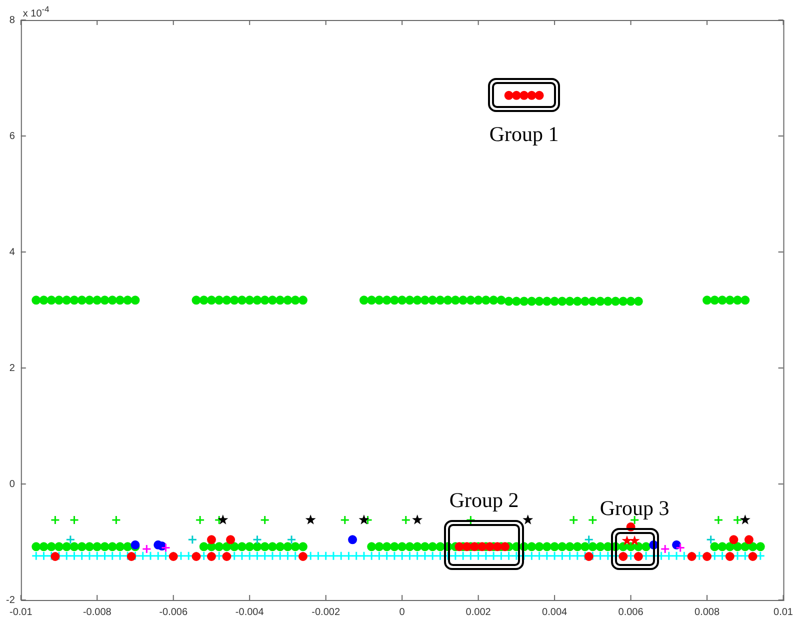 This screenshot has height=624, width=799. I want to click on x-tick-label: -0.004, so click(249, 612).